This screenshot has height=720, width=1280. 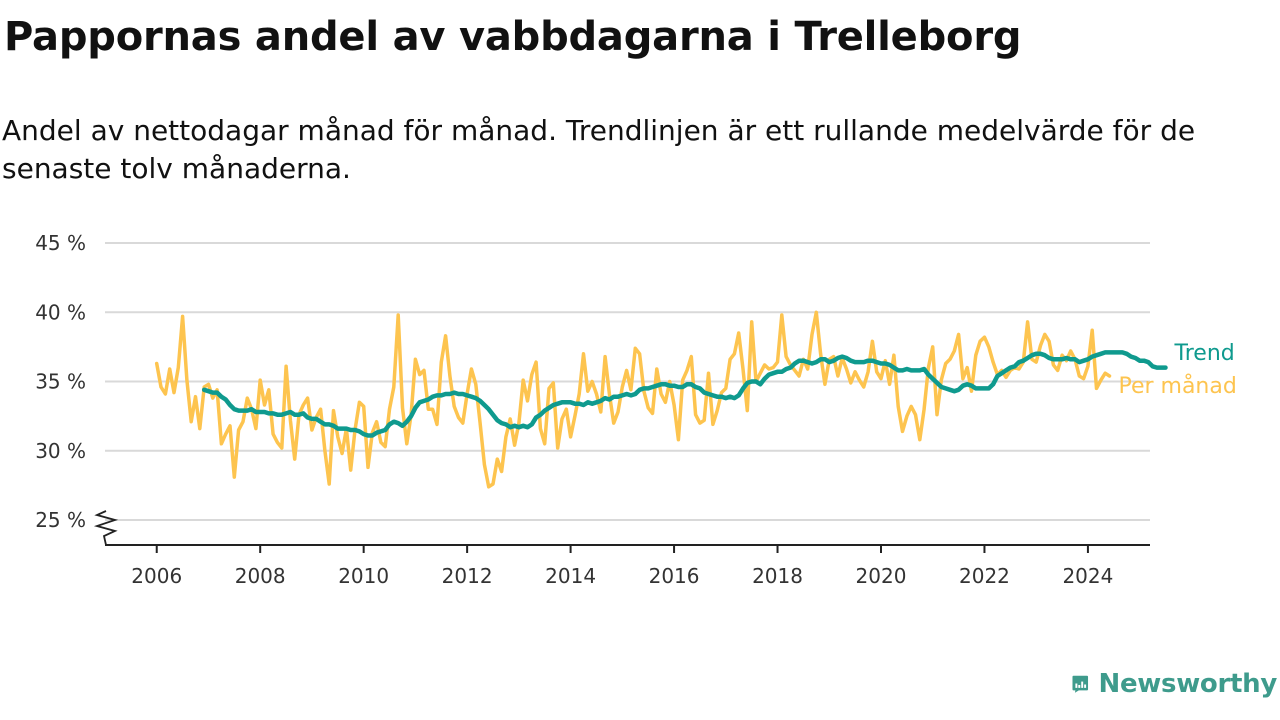 I want to click on x-tick-label: 2016, so click(x=674, y=576).